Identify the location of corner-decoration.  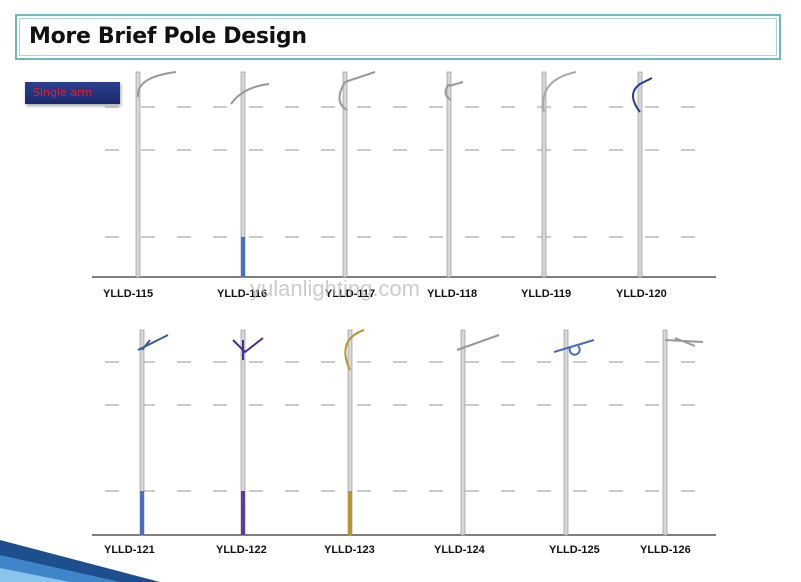
(35, 575).